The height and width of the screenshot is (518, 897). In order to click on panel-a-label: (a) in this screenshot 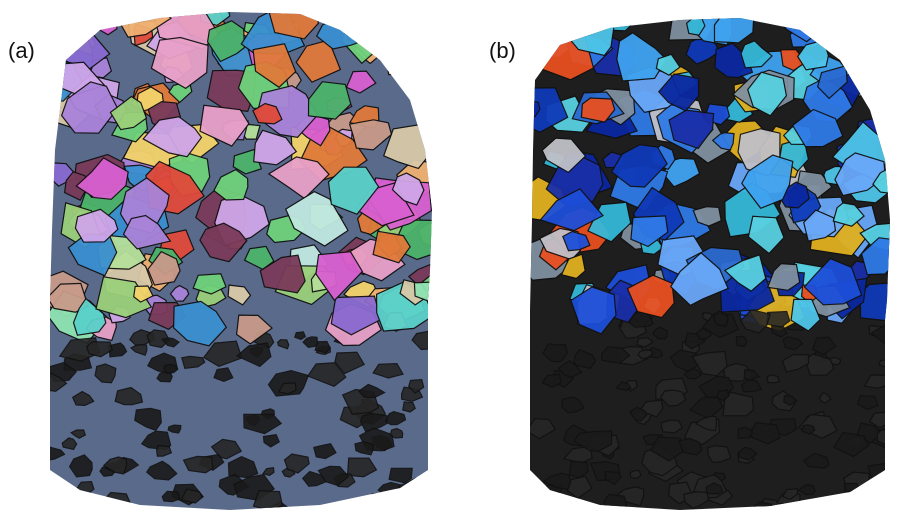, I will do `click(21, 50)`.